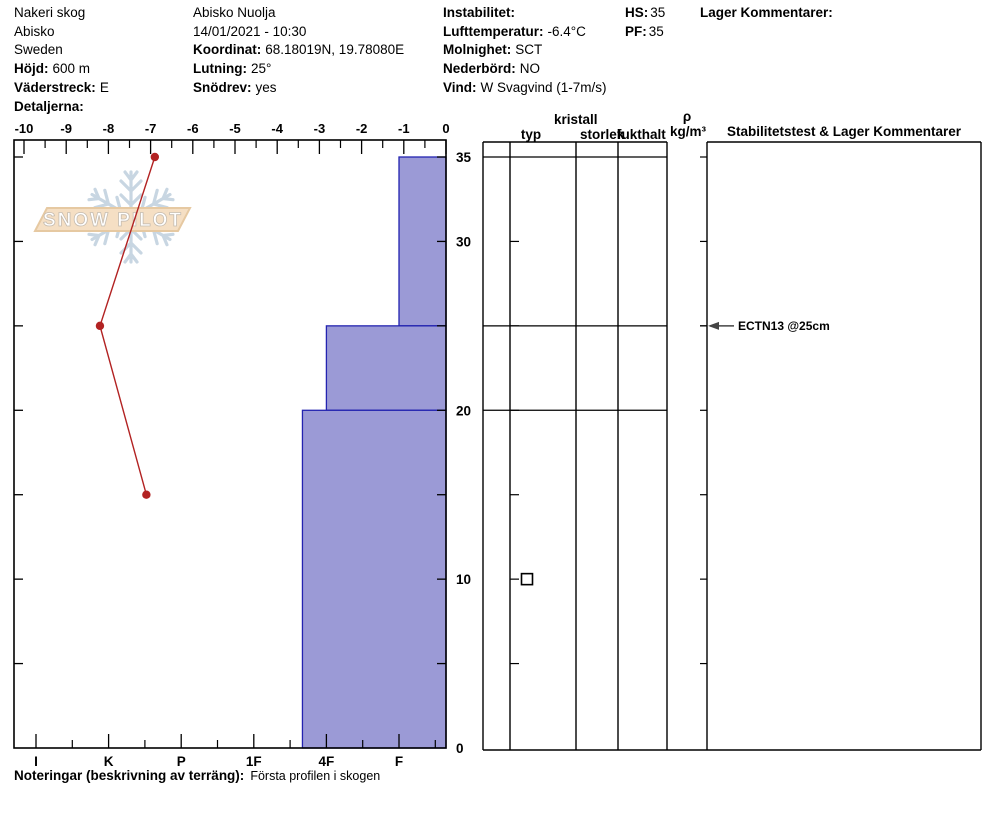 The width and height of the screenshot is (994, 840). I want to click on aspect-row: Väderstreck: E, so click(61, 87).